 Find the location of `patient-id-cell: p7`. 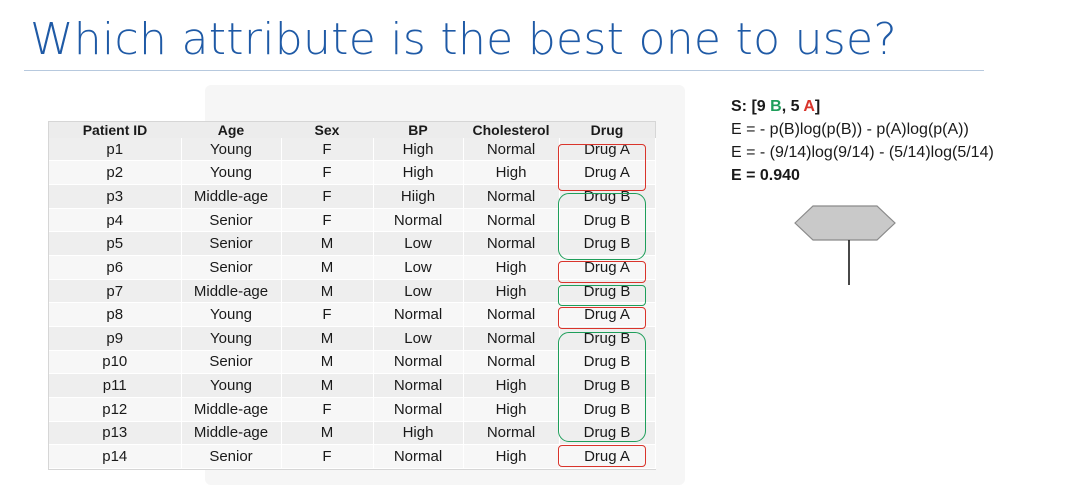

patient-id-cell: p7 is located at coordinates (115, 291).